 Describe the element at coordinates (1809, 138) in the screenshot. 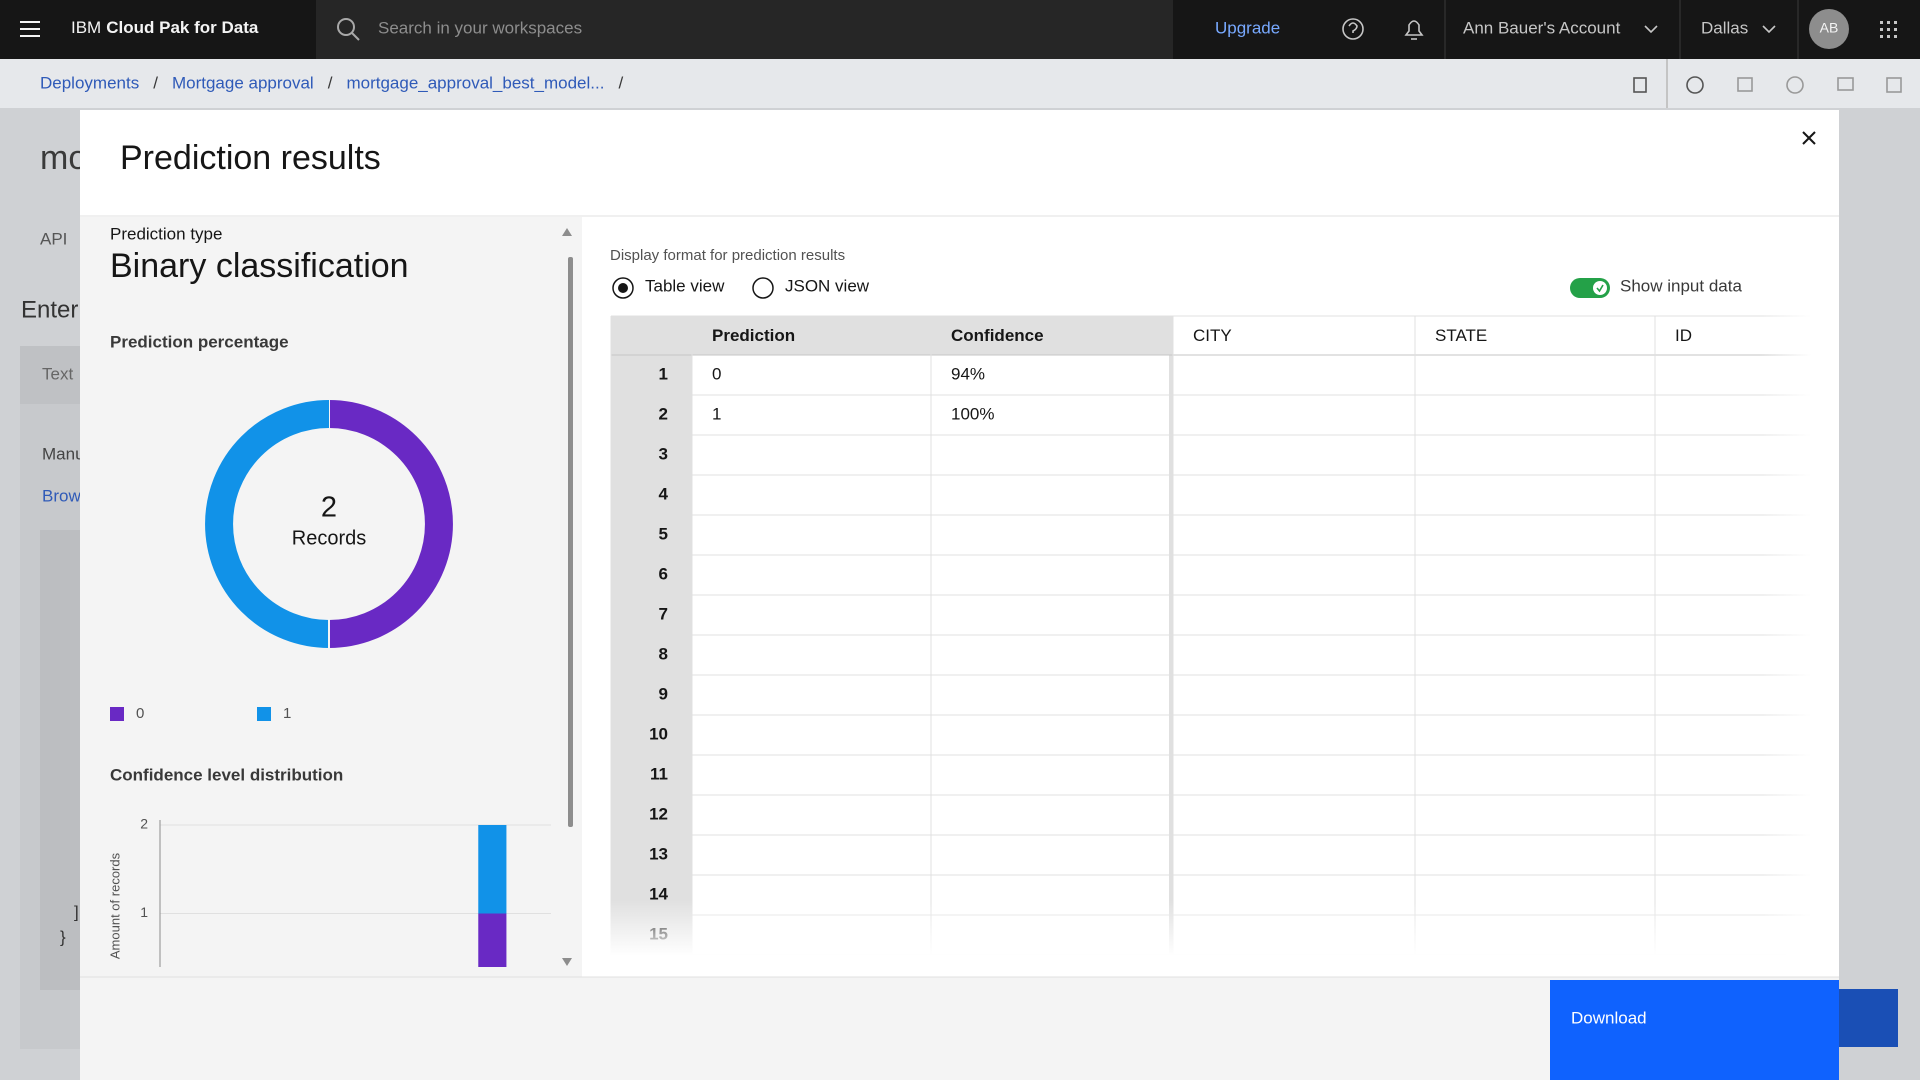

I see `close-button` at that location.